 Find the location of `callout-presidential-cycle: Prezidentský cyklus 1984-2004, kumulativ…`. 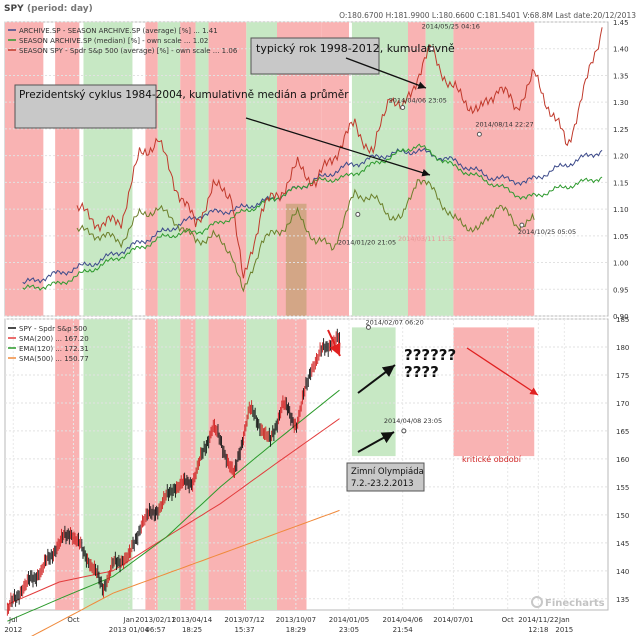

callout-presidential-cycle: Prezidentský cyklus 1984-2004, kumulativ… is located at coordinates (181, 106).